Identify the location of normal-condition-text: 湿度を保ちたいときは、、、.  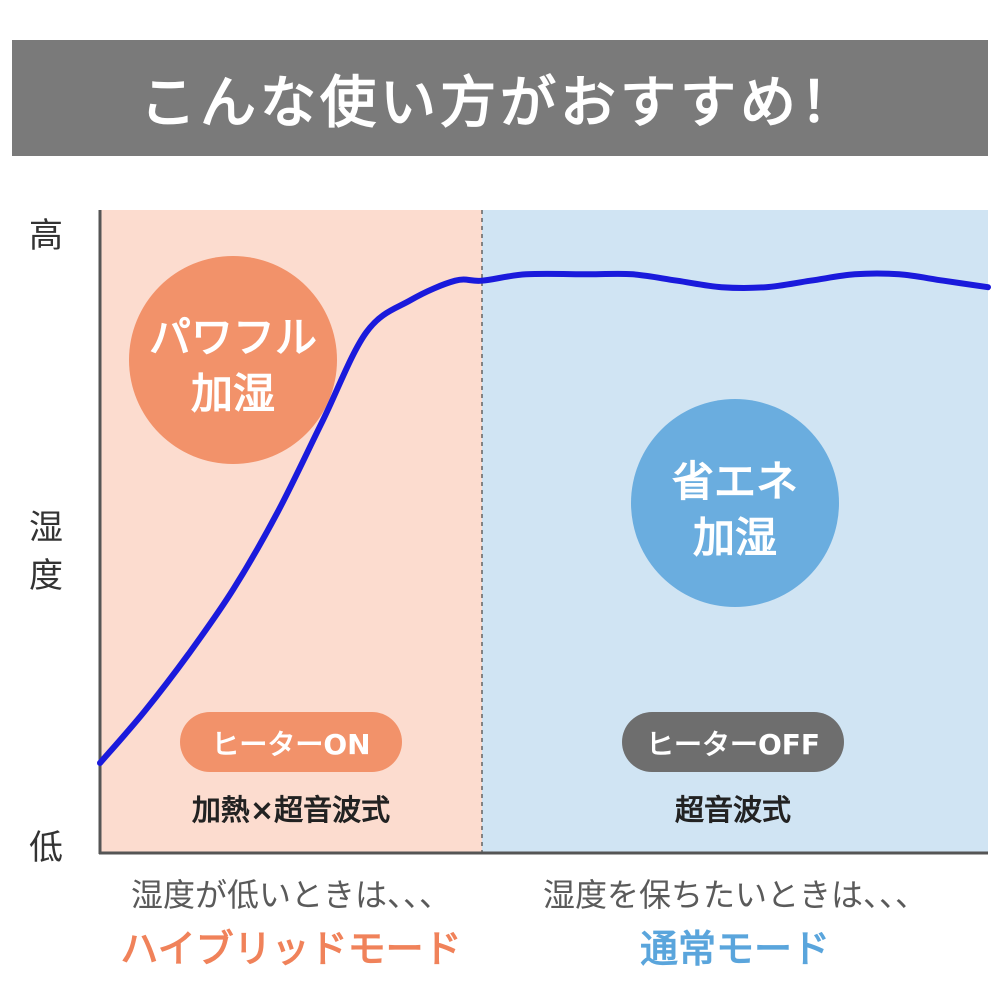
(734, 895).